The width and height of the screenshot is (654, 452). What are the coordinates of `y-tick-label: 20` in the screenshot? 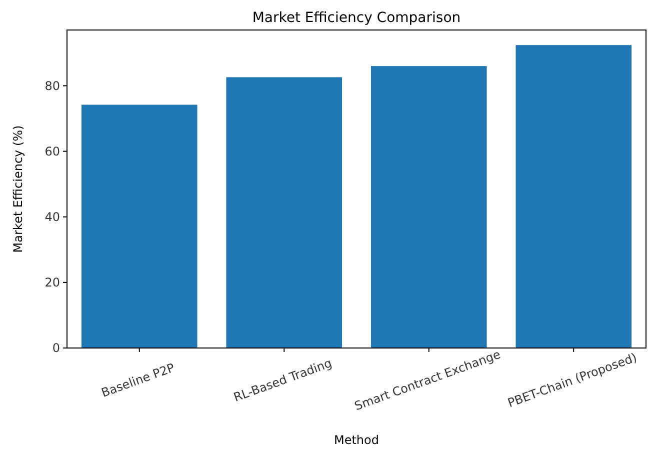 It's located at (52, 283).